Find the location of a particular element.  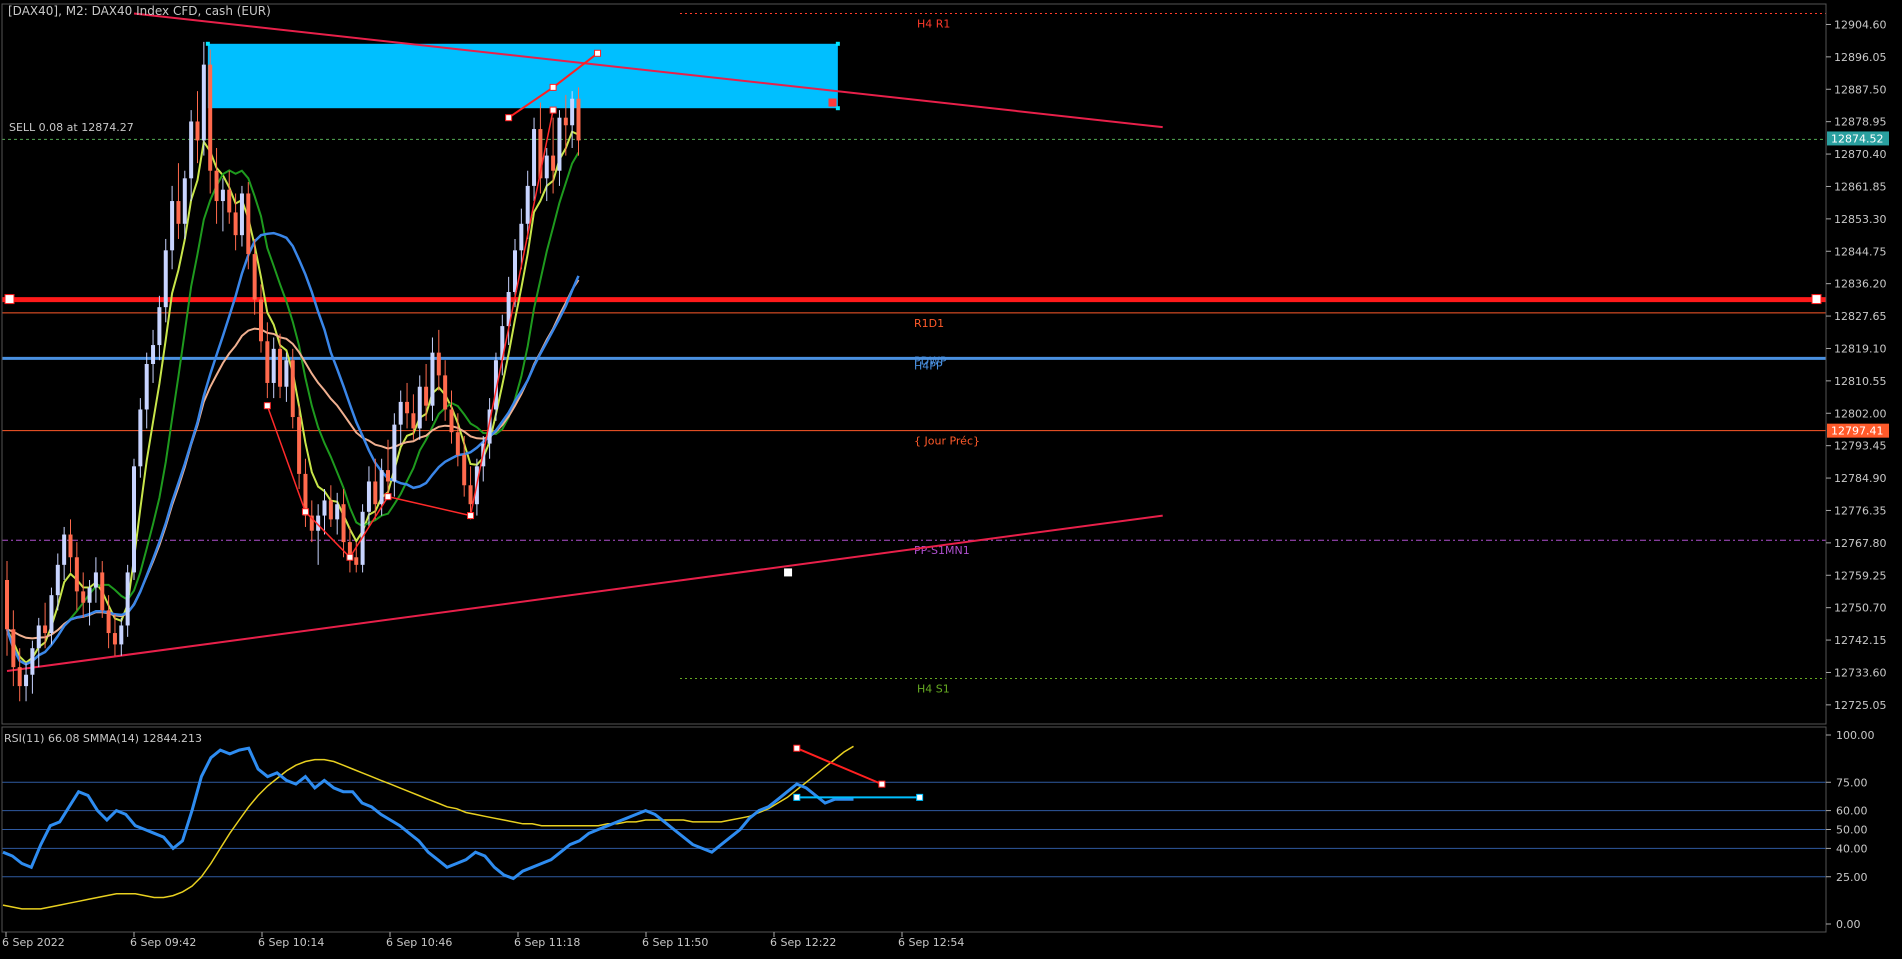

y-tick-label: 12887.50 is located at coordinates (1860, 89).